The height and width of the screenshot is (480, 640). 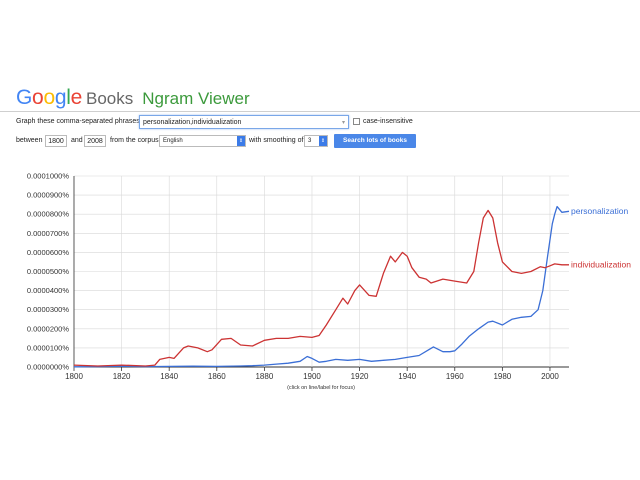 What do you see at coordinates (48, 176) in the screenshot?
I see `y-tick-label: 0.0001000%` at bounding box center [48, 176].